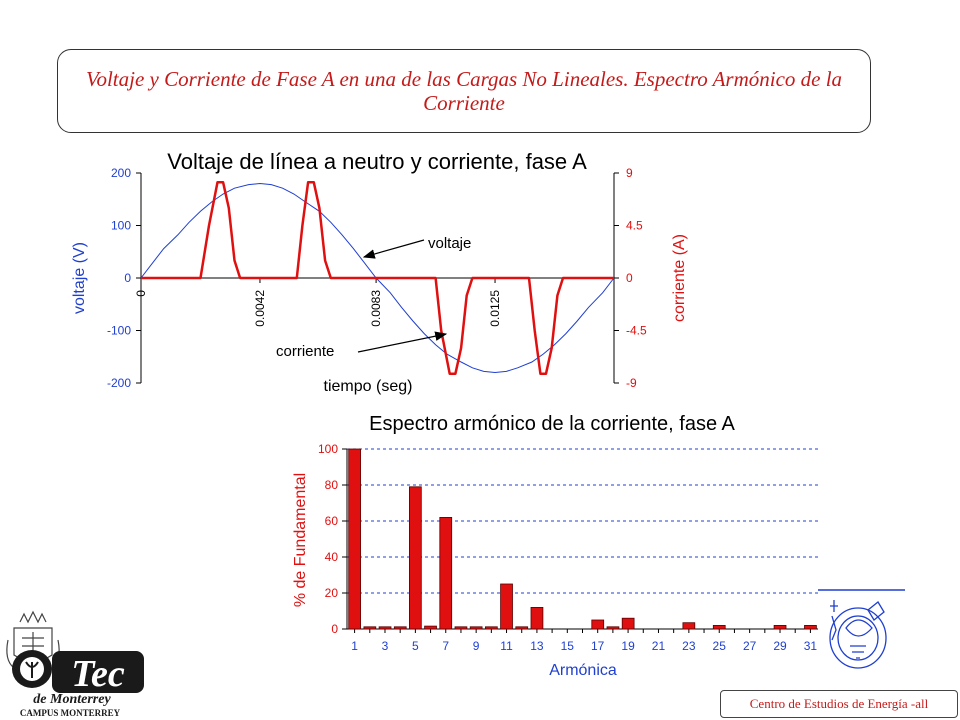 Image resolution: width=960 pixels, height=720 pixels. I want to click on time-tick-label: 0.0125, so click(495, 308).